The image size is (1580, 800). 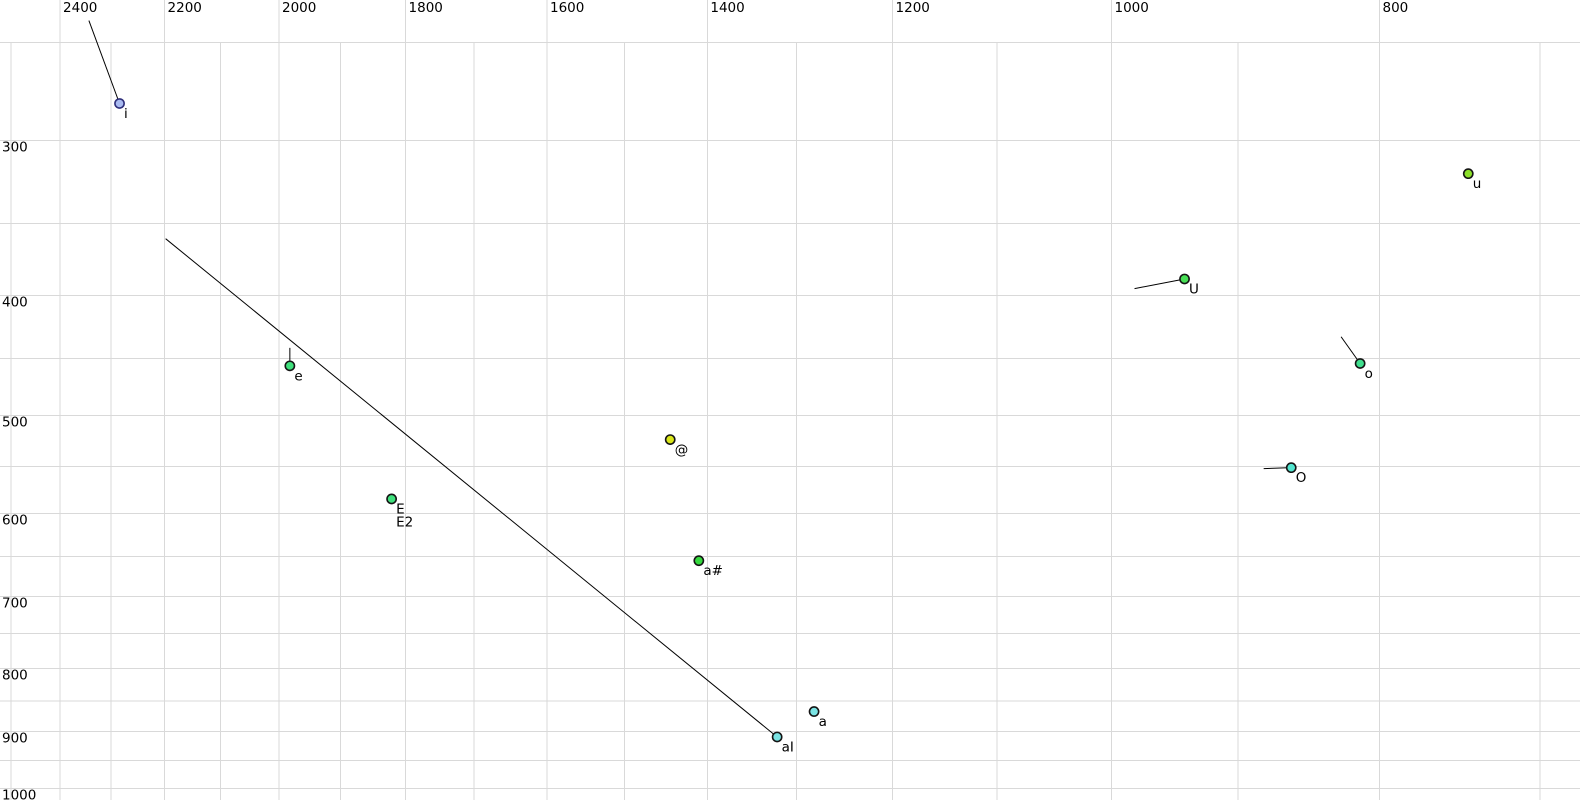 What do you see at coordinates (15, 302) in the screenshot?
I see `y-axis-tick-label: 400` at bounding box center [15, 302].